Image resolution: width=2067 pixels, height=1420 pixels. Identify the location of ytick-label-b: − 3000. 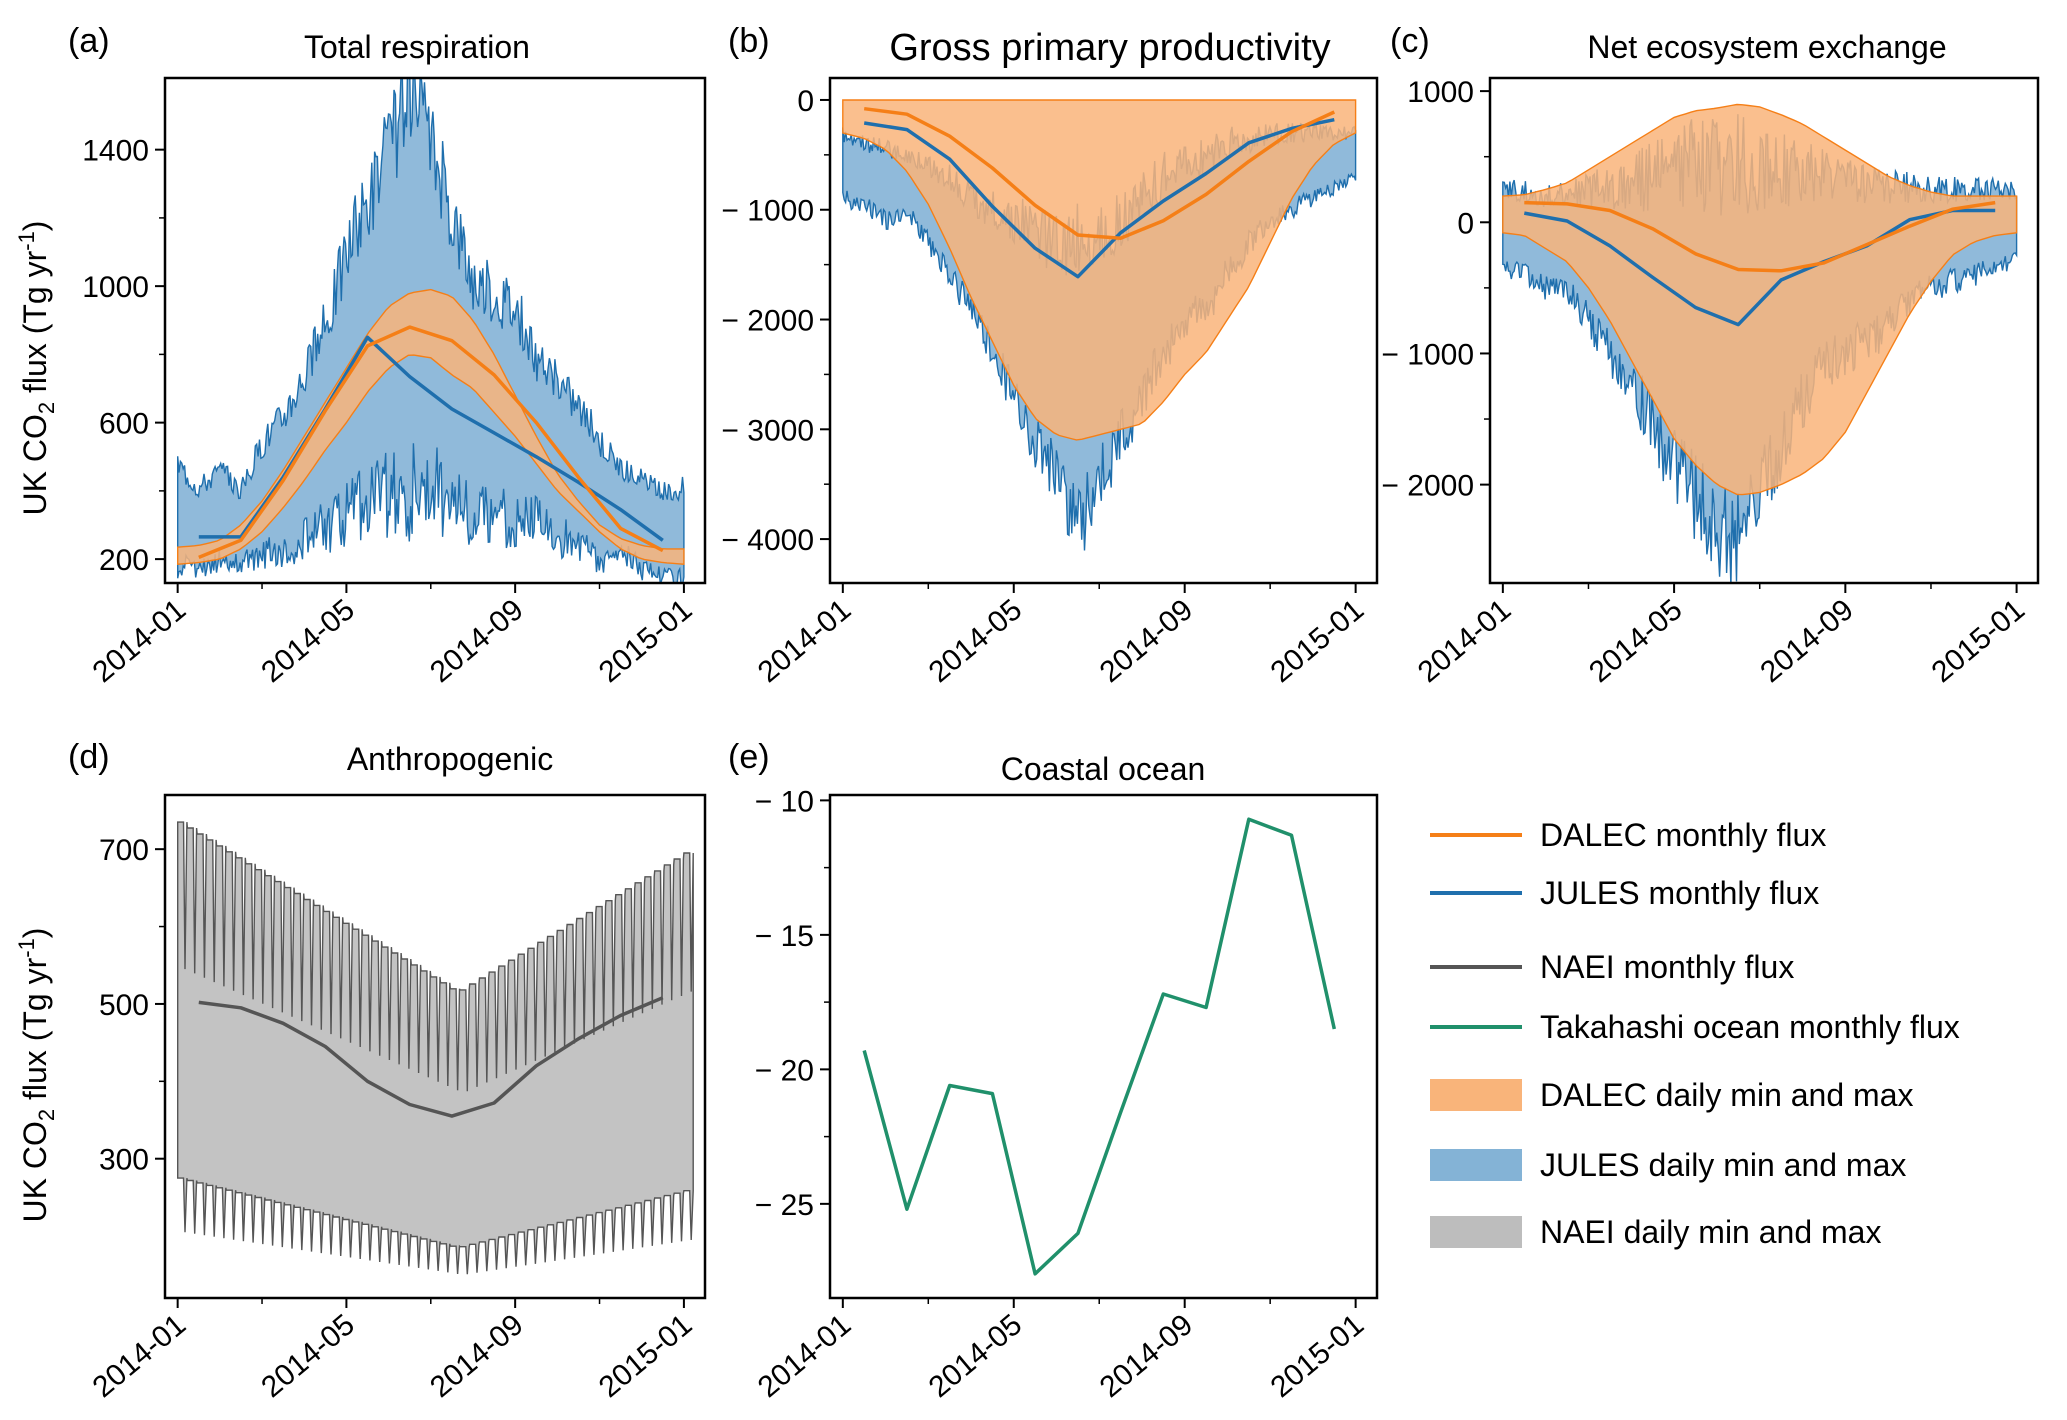
(767, 430).